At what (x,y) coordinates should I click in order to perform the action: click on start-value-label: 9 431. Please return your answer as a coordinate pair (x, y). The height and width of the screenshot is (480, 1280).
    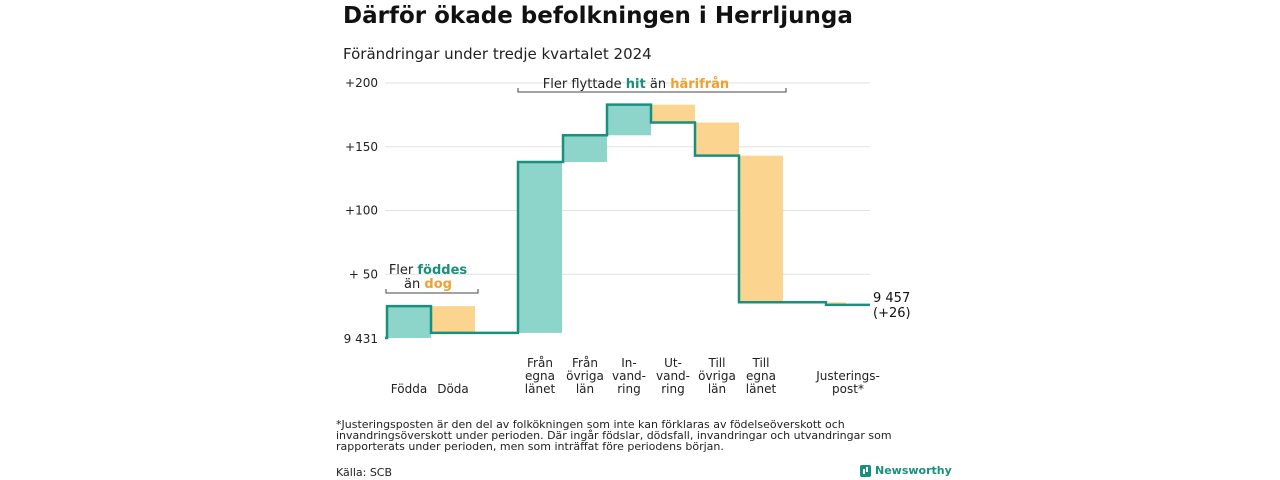
    Looking at the image, I should click on (361, 339).